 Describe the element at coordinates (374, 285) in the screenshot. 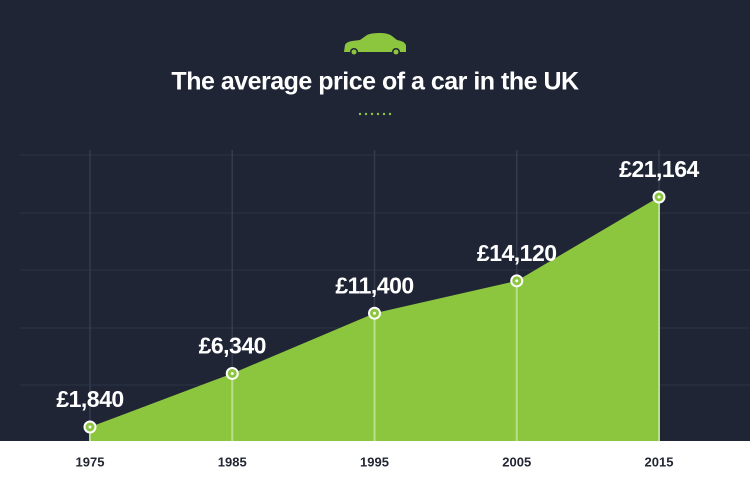

I see `value-label: £11,400` at that location.